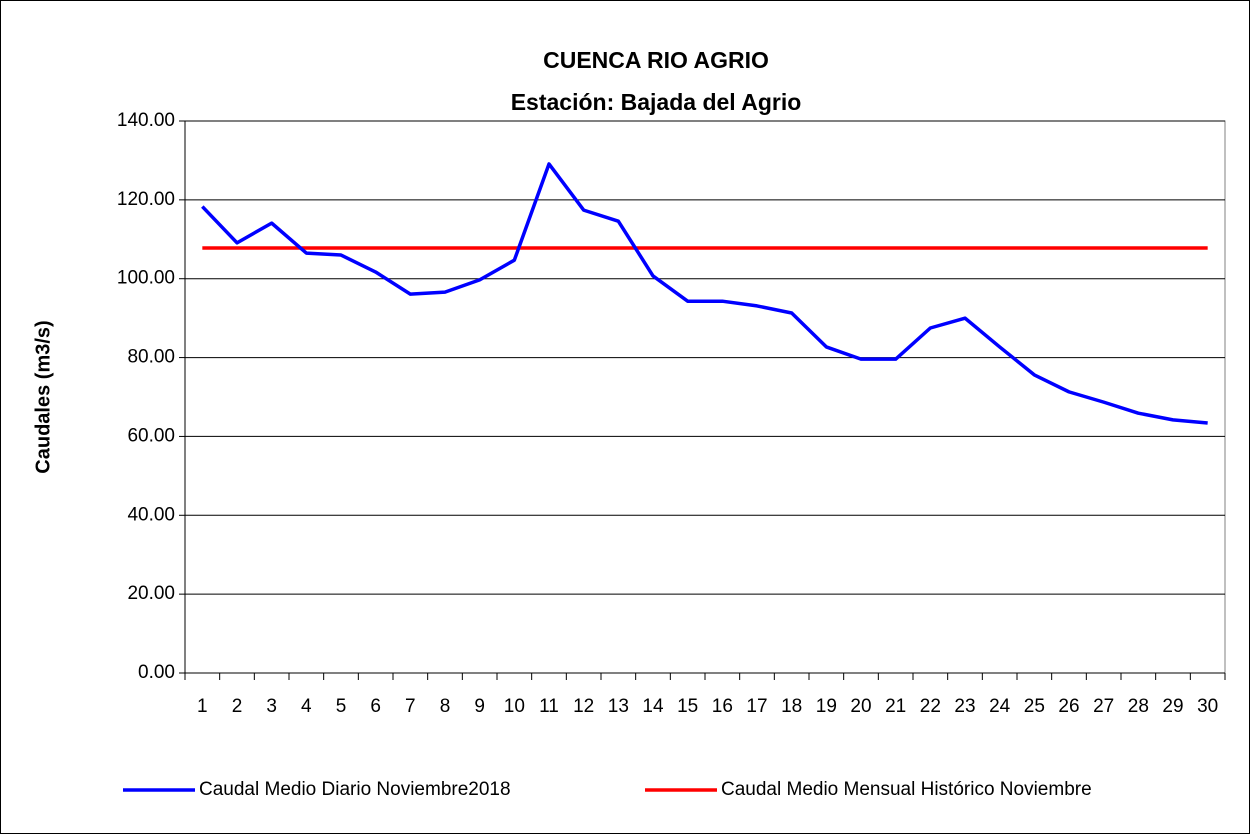  What do you see at coordinates (341, 706) in the screenshot?
I see `x-tick-label: 5` at bounding box center [341, 706].